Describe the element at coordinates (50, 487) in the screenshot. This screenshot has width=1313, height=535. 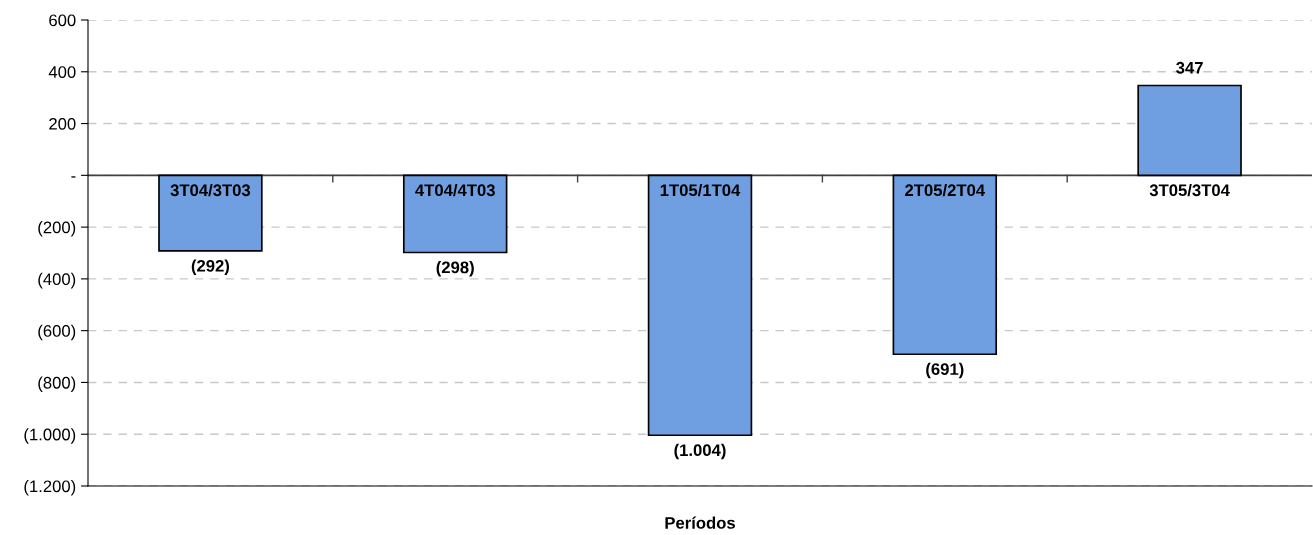
I see `y-tick-label: (1.200)` at that location.